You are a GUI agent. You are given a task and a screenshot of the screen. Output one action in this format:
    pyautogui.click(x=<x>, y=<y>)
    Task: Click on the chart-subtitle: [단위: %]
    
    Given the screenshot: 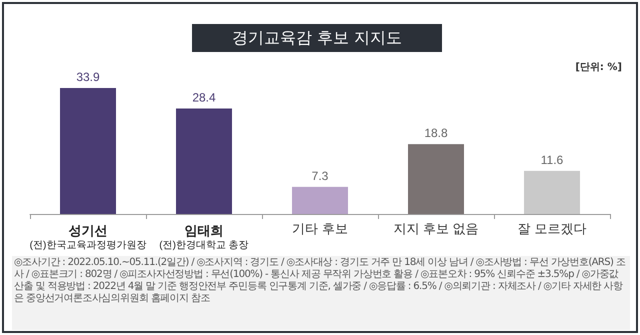 What is the action you would take?
    pyautogui.click(x=598, y=67)
    